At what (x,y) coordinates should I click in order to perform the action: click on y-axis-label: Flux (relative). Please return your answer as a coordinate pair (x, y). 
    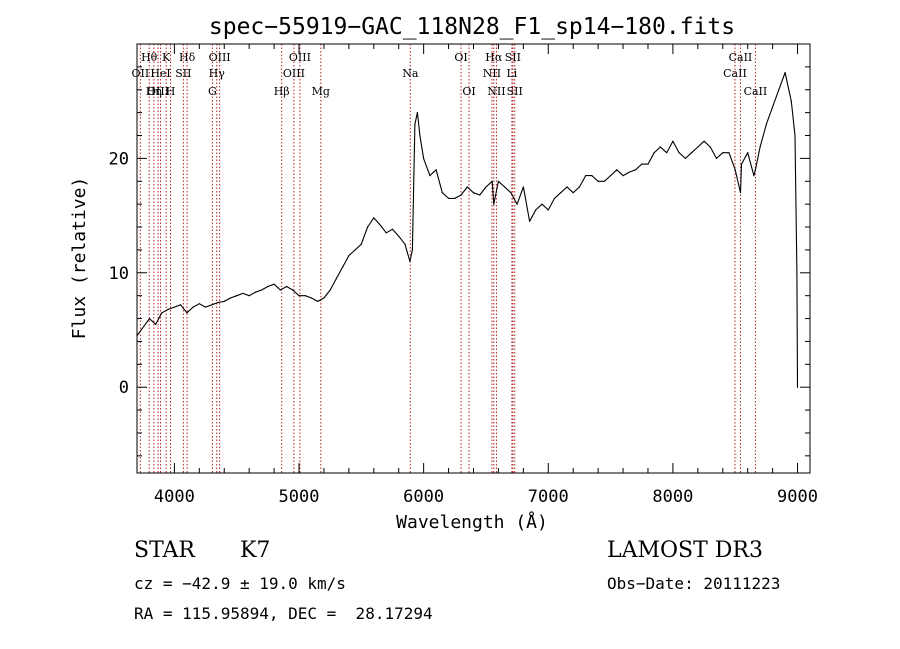
    Looking at the image, I should click on (79, 258).